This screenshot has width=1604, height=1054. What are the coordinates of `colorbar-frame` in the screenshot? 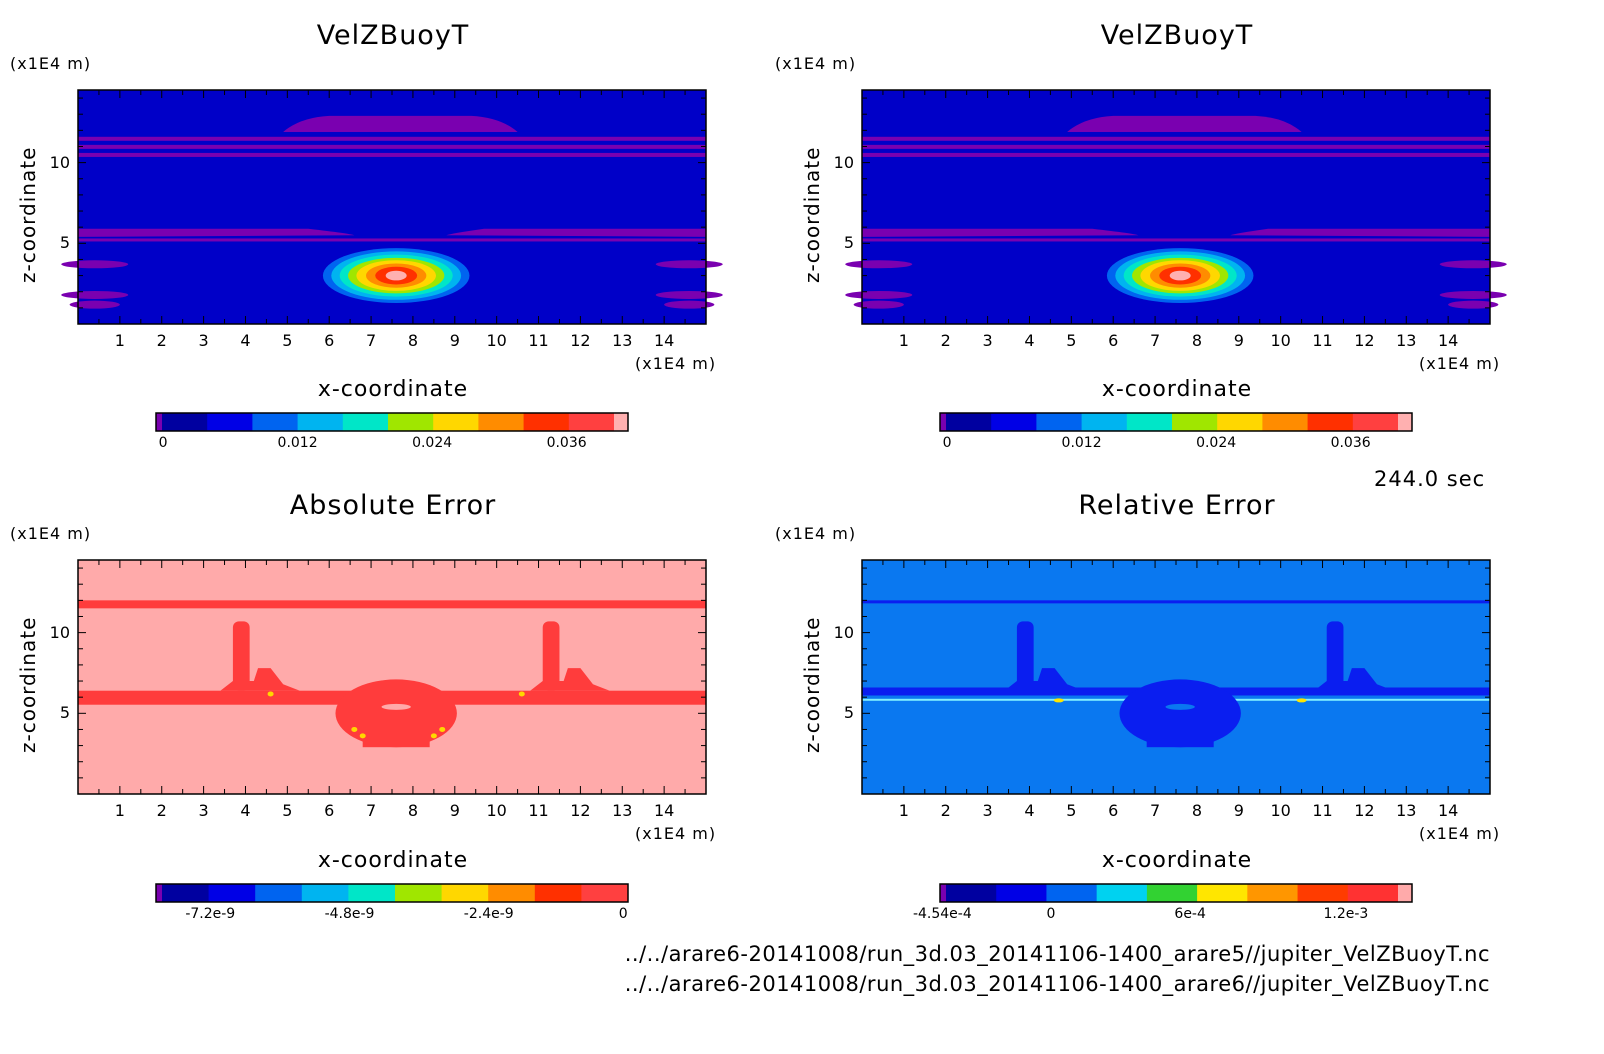 It's located at (392, 893).